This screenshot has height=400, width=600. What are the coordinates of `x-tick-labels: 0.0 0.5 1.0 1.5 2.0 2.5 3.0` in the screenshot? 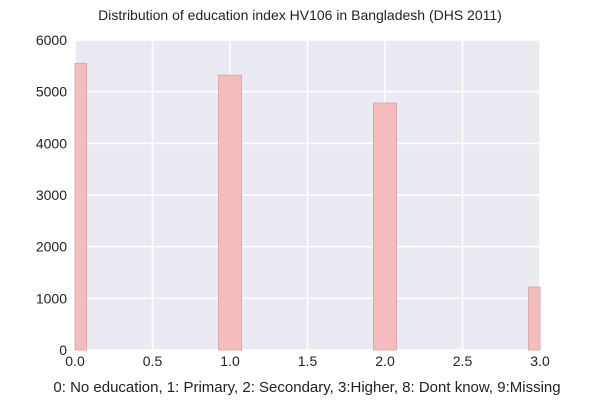 It's located at (307, 361).